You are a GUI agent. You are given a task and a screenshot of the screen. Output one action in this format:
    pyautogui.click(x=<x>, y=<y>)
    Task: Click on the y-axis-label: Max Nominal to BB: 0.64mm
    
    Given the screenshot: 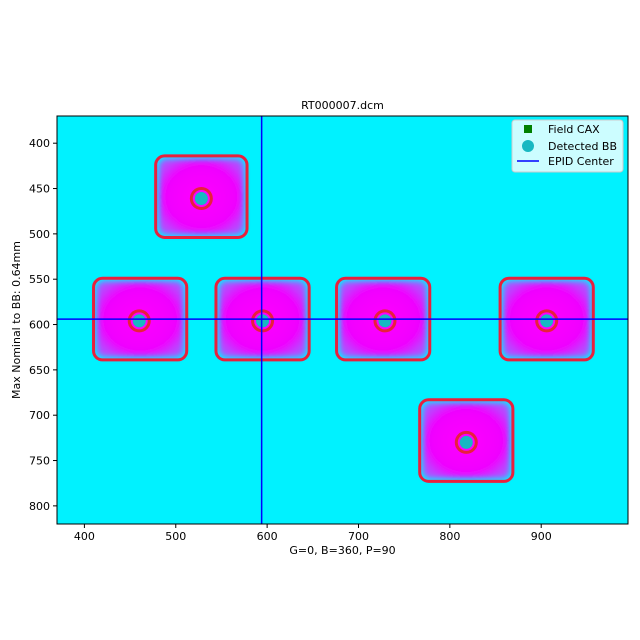 What is the action you would take?
    pyautogui.click(x=16, y=320)
    